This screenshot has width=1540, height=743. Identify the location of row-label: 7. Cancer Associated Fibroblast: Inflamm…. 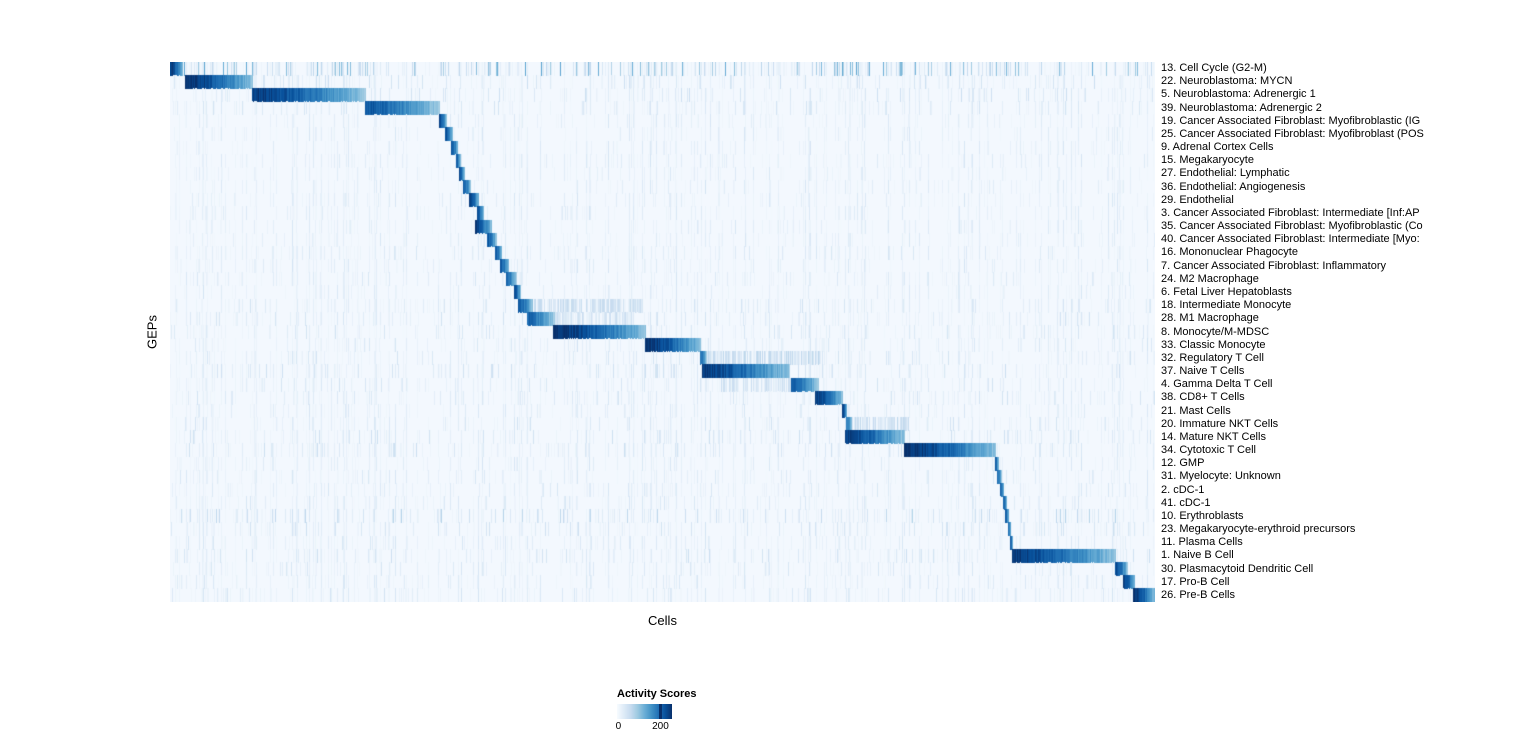
(1273, 265).